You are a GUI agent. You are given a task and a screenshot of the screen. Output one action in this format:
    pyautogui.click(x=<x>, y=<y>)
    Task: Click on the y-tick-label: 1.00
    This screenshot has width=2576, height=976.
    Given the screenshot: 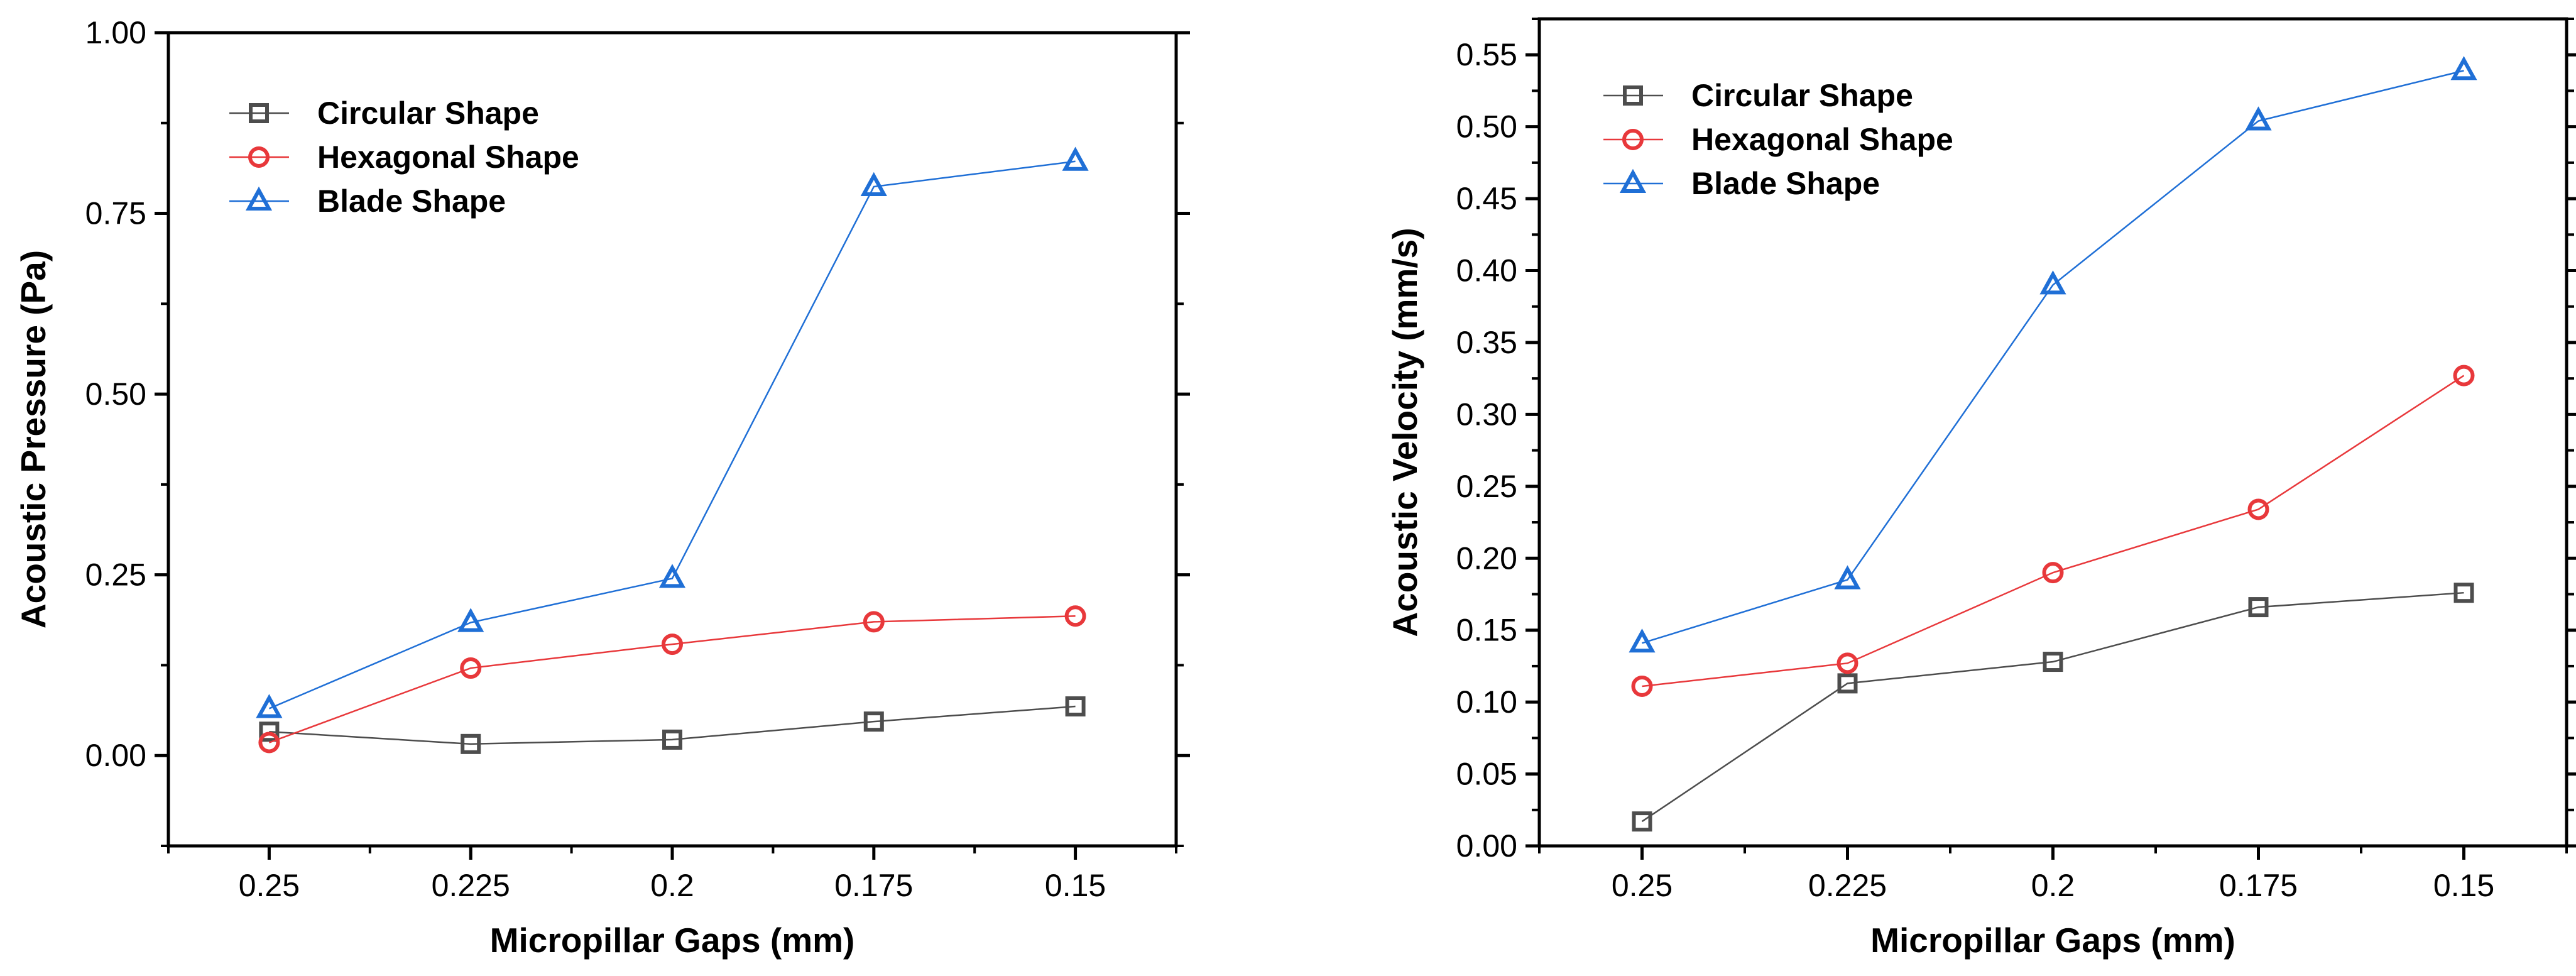 What is the action you would take?
    pyautogui.click(x=115, y=32)
    